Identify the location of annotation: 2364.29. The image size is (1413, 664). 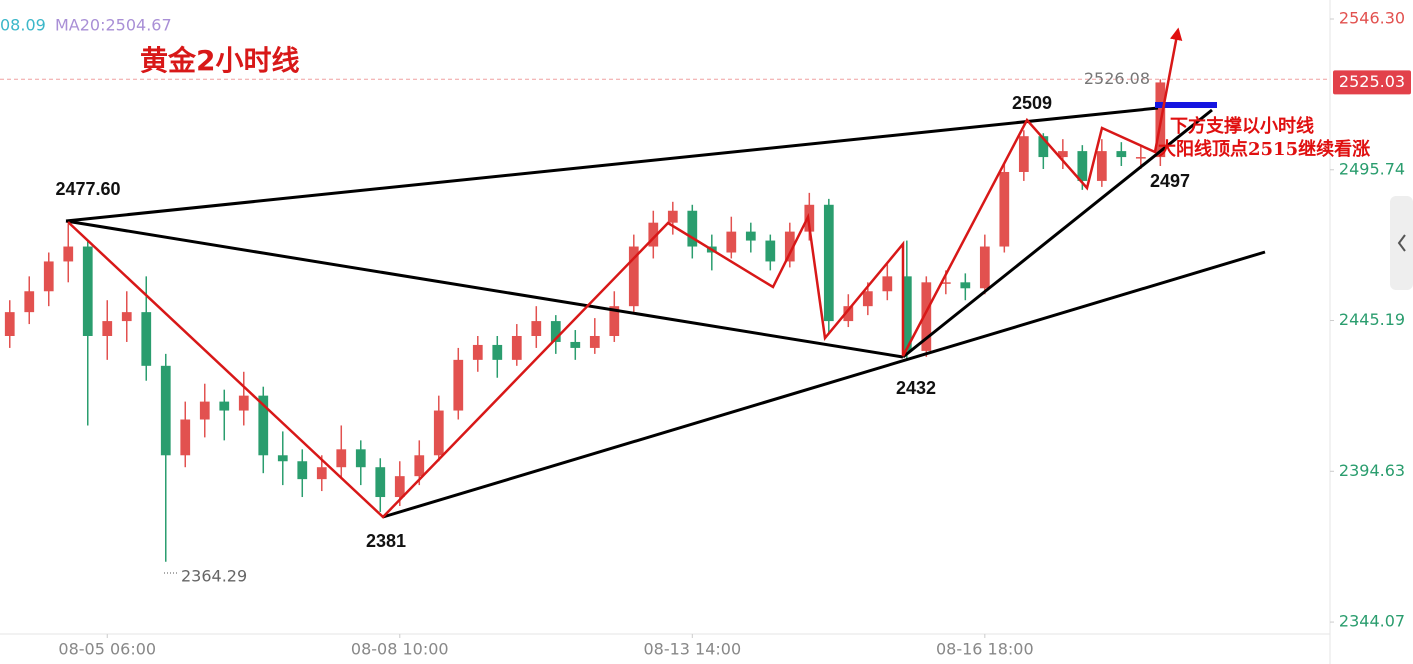
(214, 576).